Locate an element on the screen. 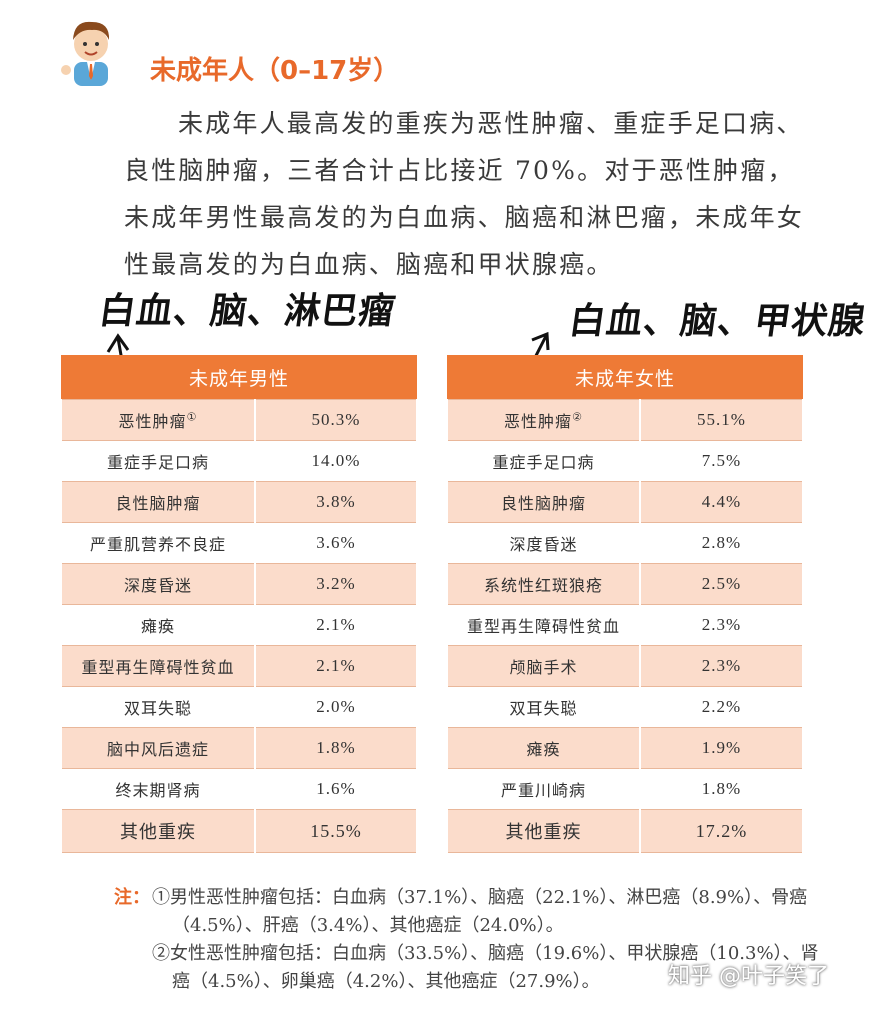 The image size is (884, 1011). table-row: 双耳失聪 2.2% is located at coordinates (625, 707).